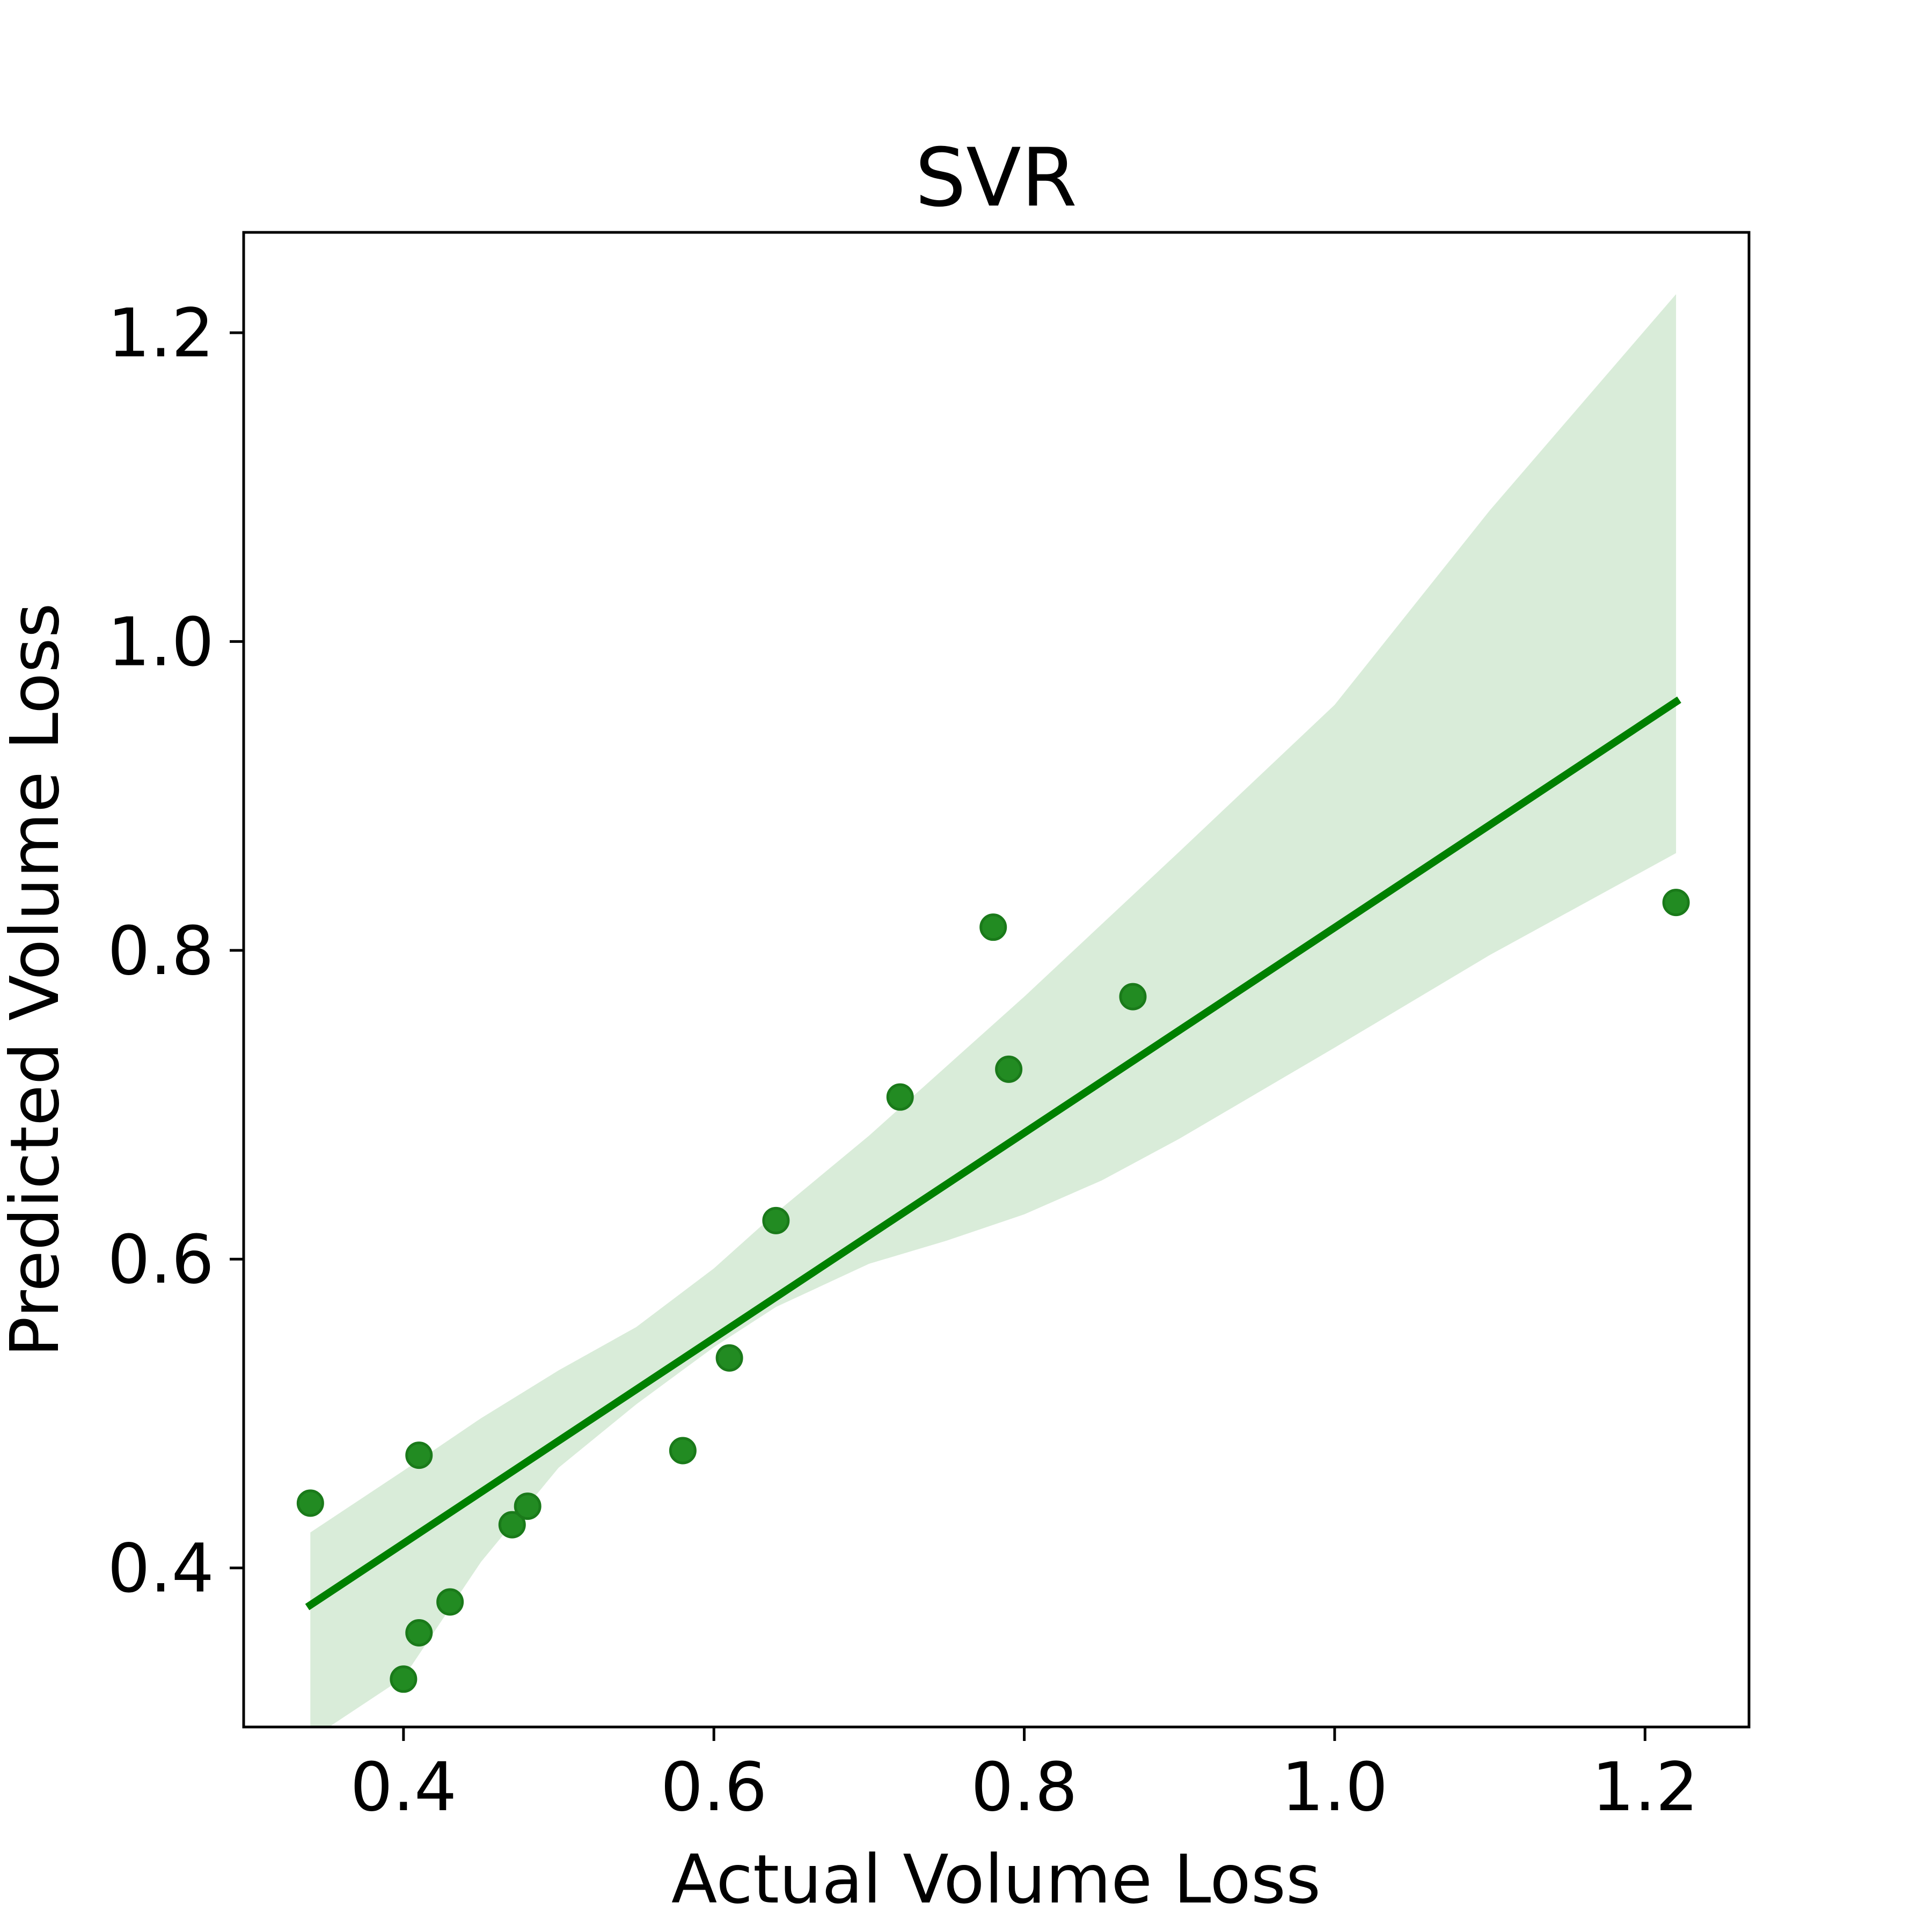  I want to click on x-tick-label: 0.6, so click(714, 1787).